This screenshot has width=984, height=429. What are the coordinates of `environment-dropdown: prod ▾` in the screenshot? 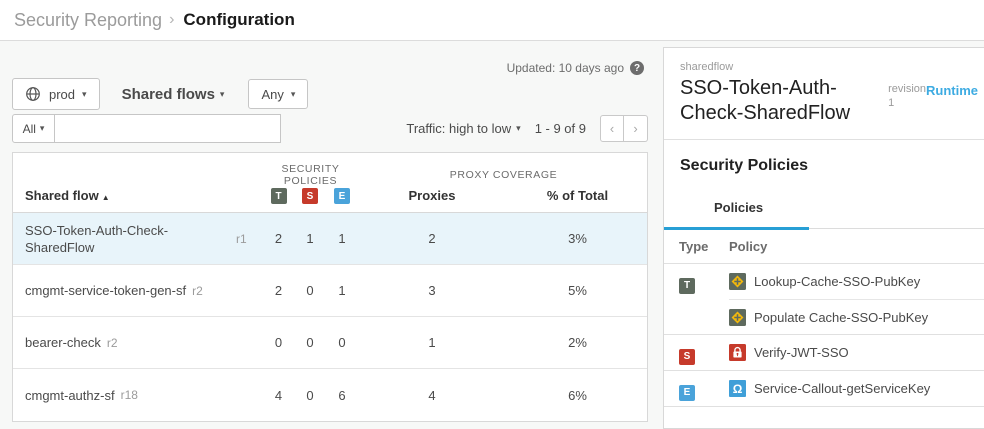 It's located at (56, 94).